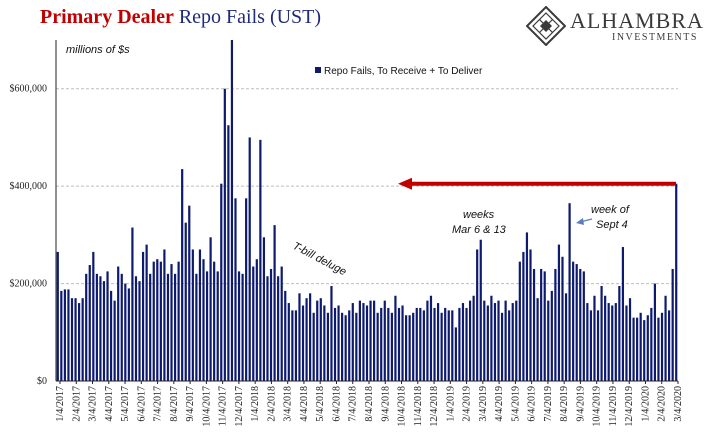 The height and width of the screenshot is (441, 705). I want to click on x-tick-label: 6/4/2019, so click(532, 404).